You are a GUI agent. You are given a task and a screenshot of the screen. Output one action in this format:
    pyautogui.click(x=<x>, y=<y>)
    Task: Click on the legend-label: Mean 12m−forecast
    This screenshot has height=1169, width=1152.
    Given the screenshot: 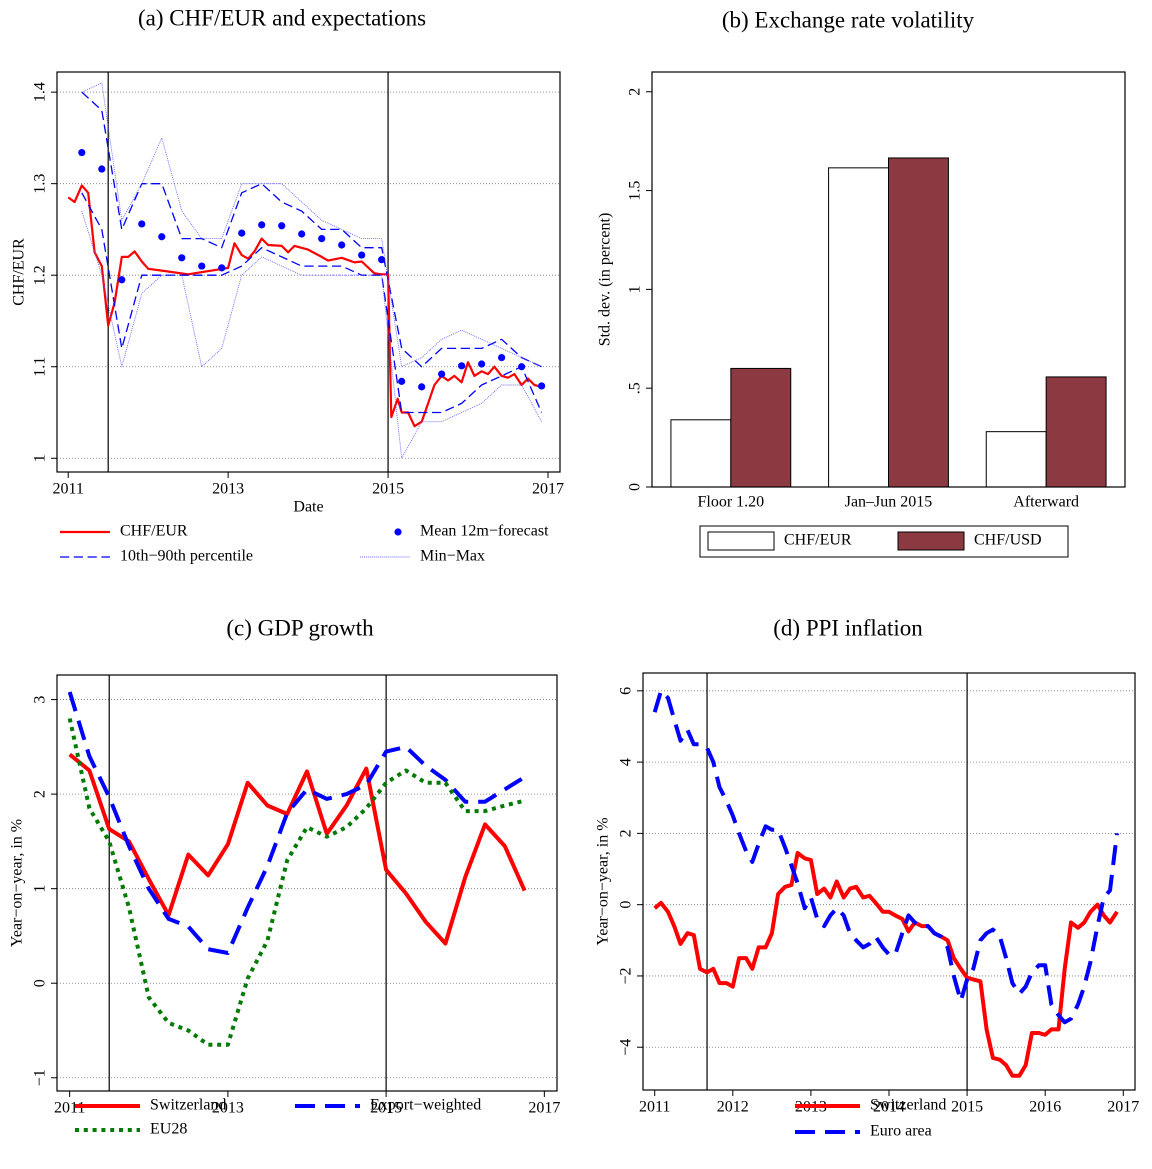 What is the action you would take?
    pyautogui.click(x=484, y=531)
    